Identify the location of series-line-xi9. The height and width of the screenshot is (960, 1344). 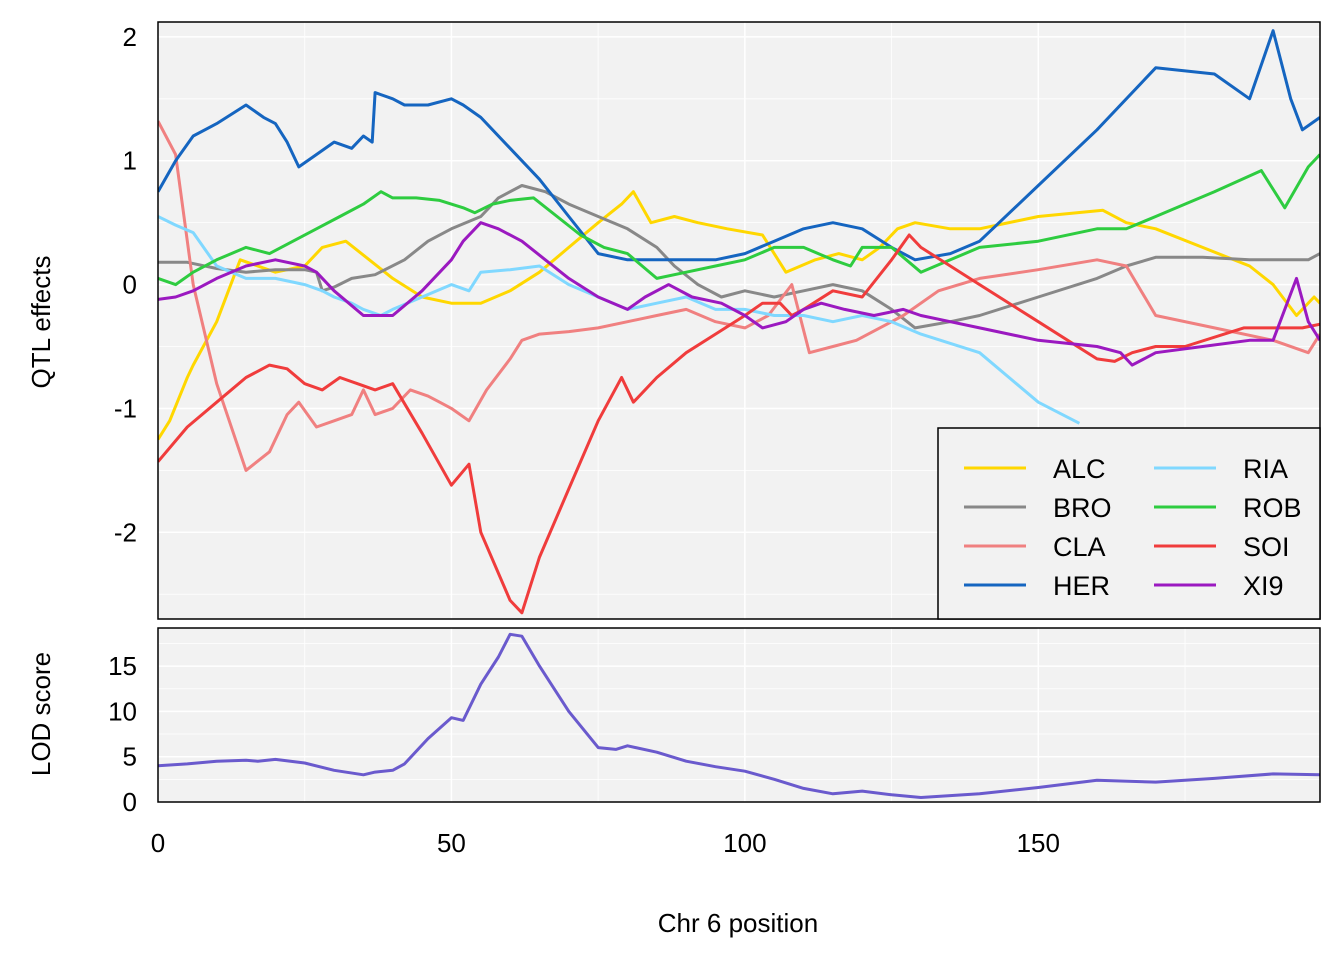
(739, 294).